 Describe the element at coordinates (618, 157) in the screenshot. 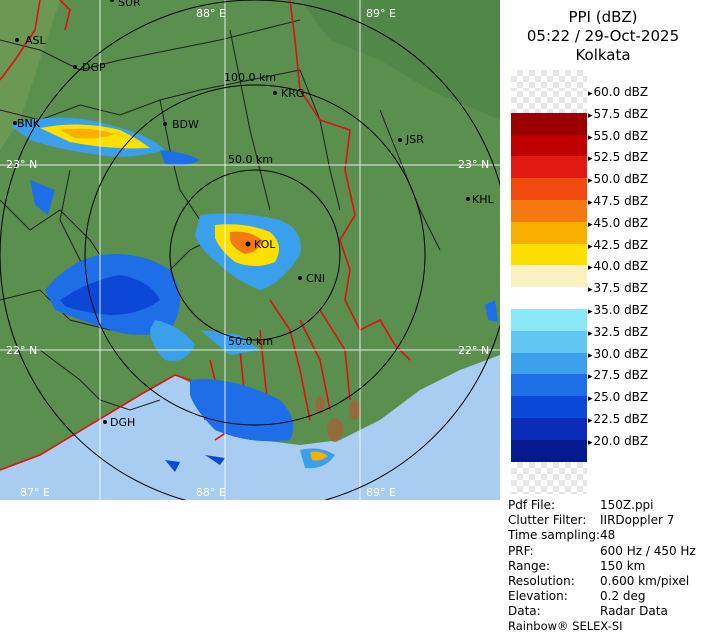

I see `scale-label: 52.5 dBZ` at that location.